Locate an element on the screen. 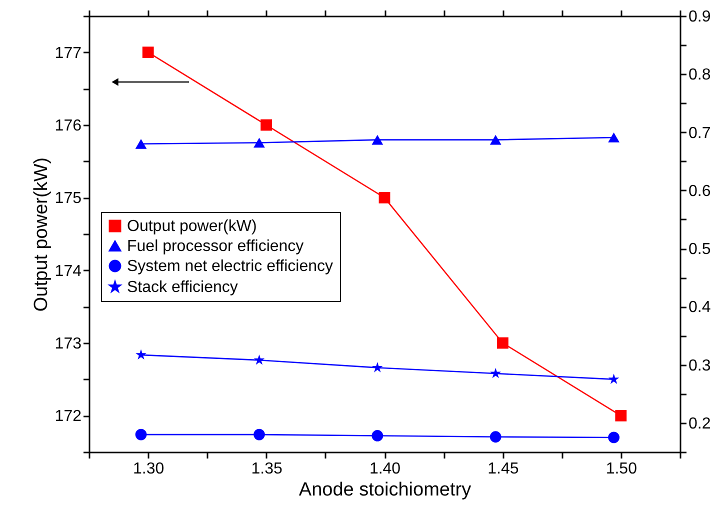 This screenshot has height=526, width=721. legend-label: Stack efficiency is located at coordinates (182, 287).